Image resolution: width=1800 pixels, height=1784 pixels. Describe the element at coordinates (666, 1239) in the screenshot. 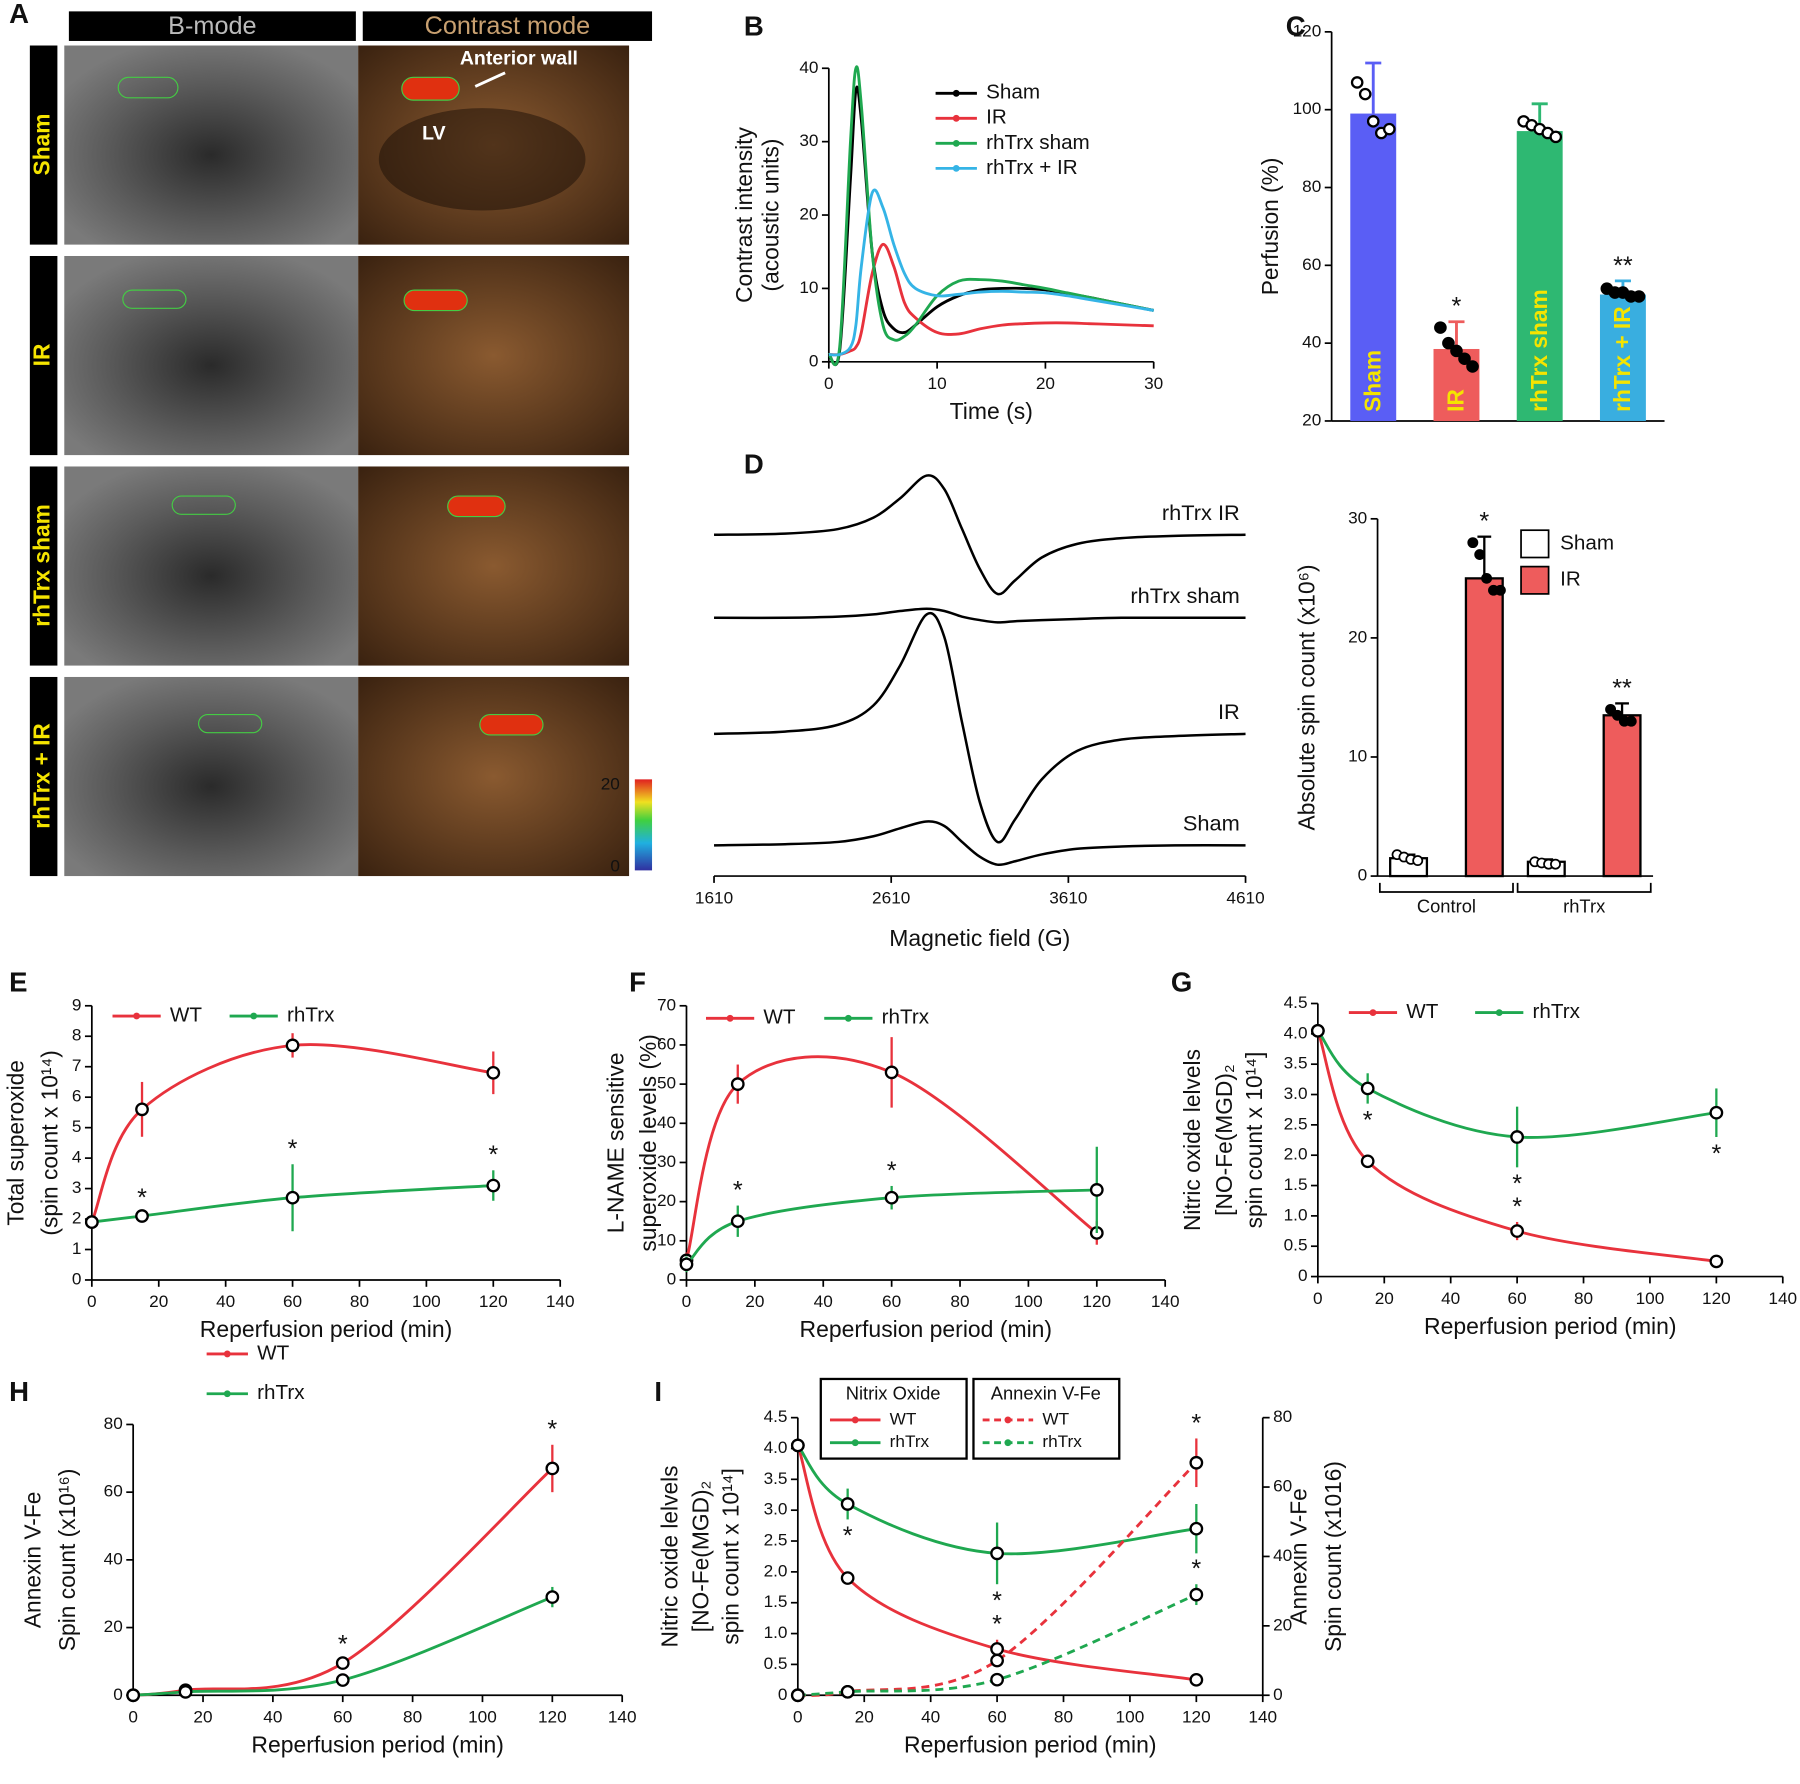

I see `y-tick-label: 10` at that location.